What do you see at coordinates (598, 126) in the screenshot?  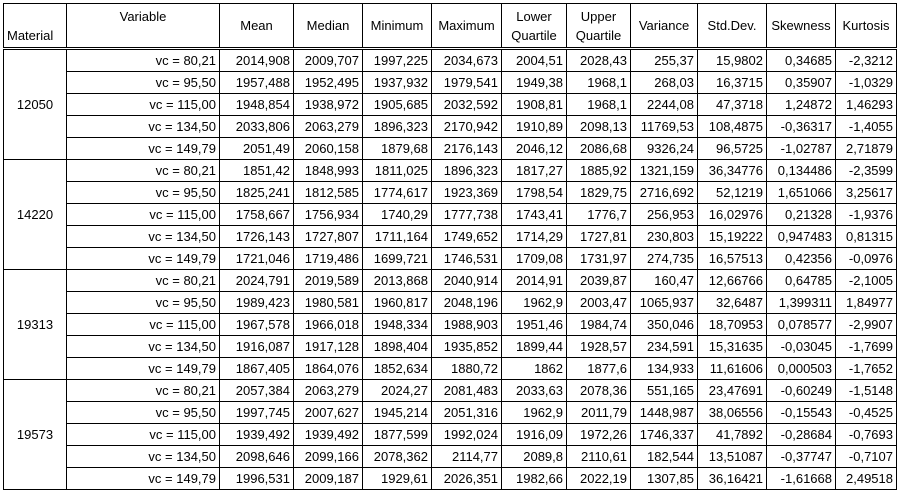 I see `value-cell: 2098,13` at bounding box center [598, 126].